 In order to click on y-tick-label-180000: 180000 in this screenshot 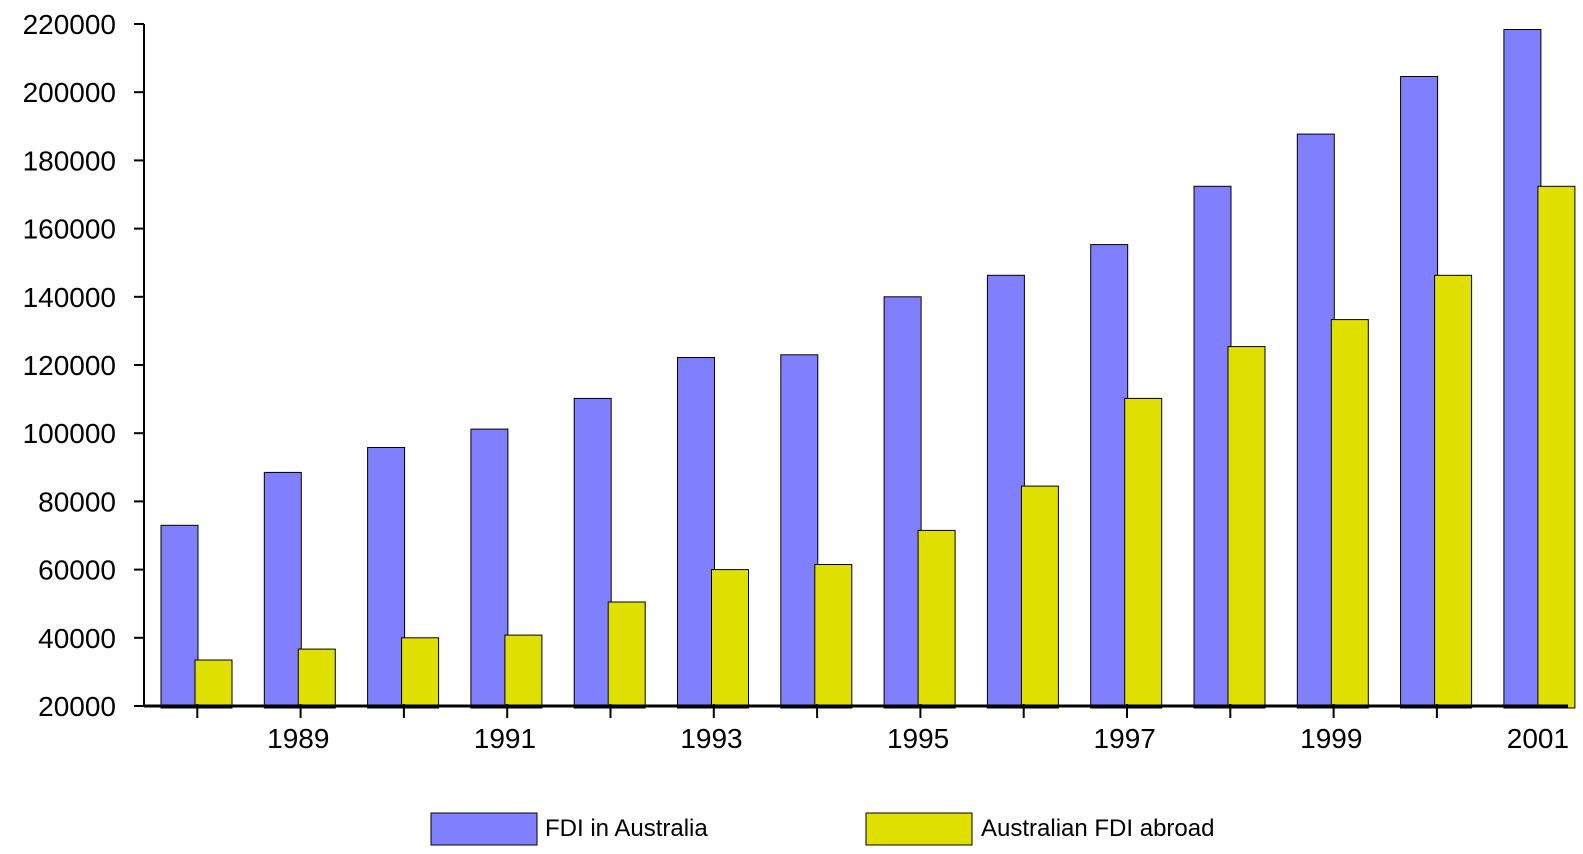, I will do `click(69, 160)`.